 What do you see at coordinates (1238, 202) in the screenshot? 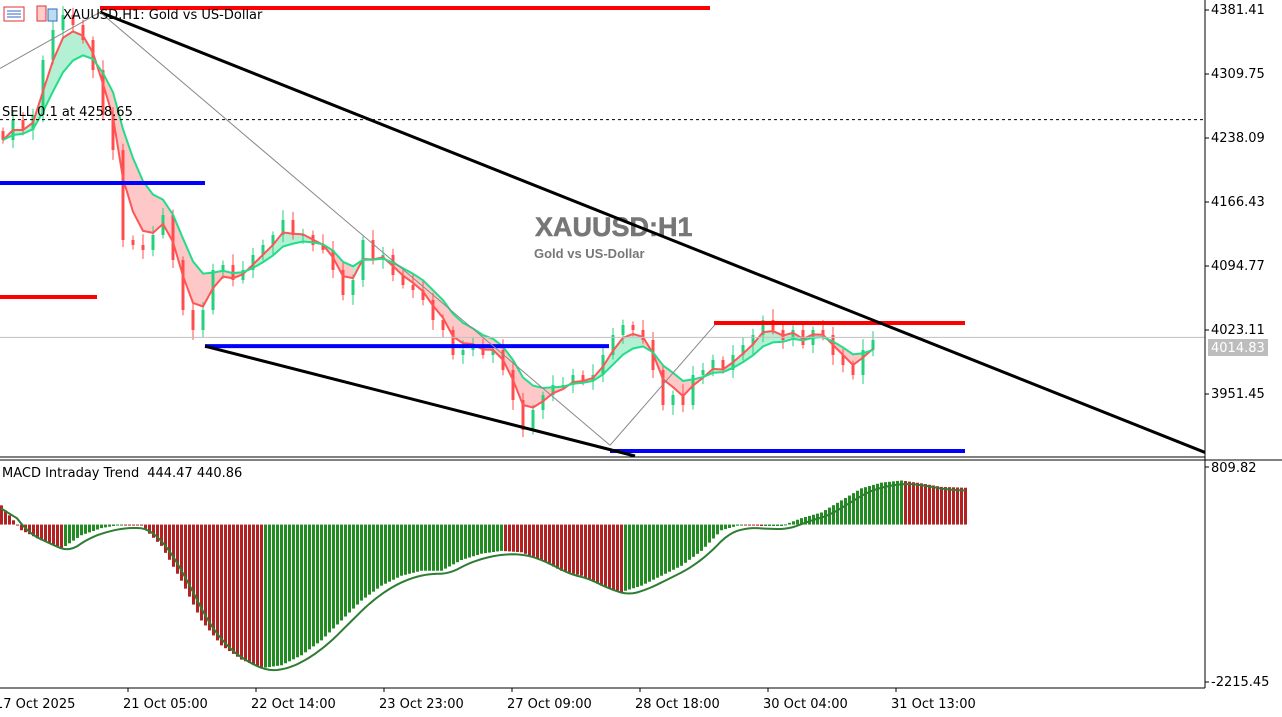
I see `price-tick-label: 4166.43` at bounding box center [1238, 202].